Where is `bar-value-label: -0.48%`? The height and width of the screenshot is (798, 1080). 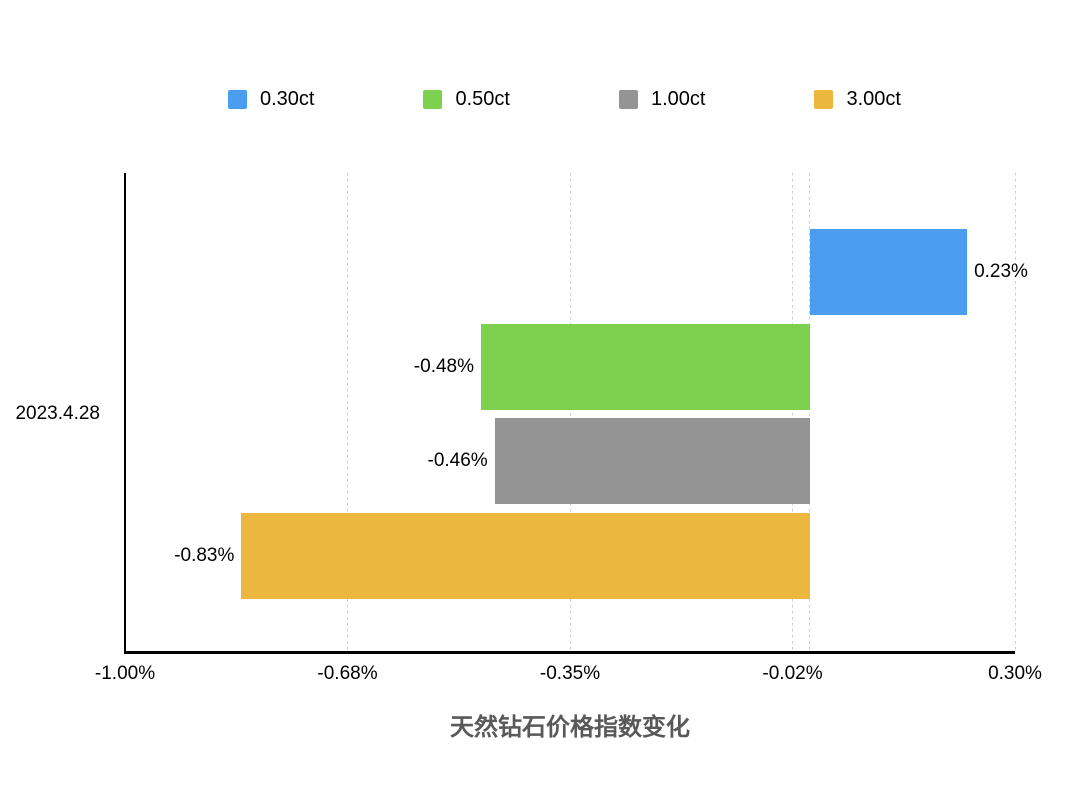
bar-value-label: -0.48% is located at coordinates (443, 366).